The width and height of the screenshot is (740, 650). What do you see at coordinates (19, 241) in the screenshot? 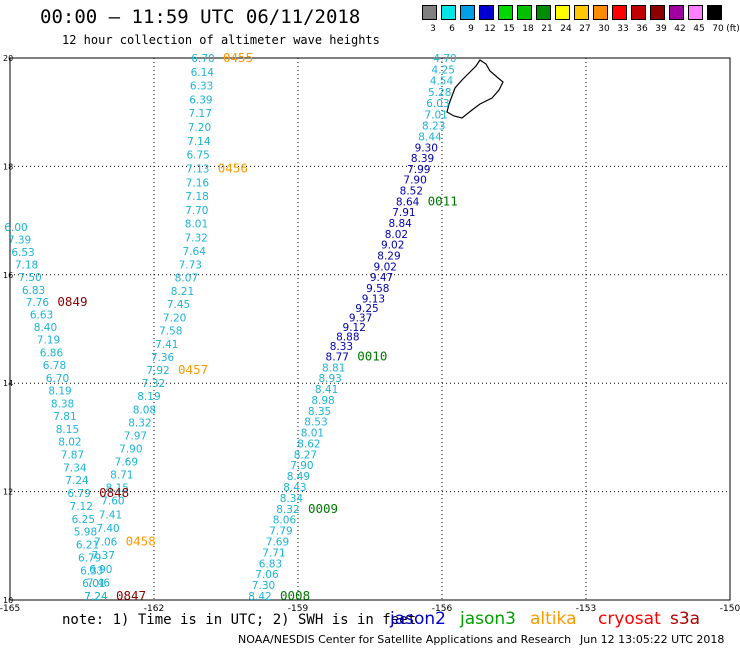
I see `wave-height-value: 7.39` at bounding box center [19, 241].